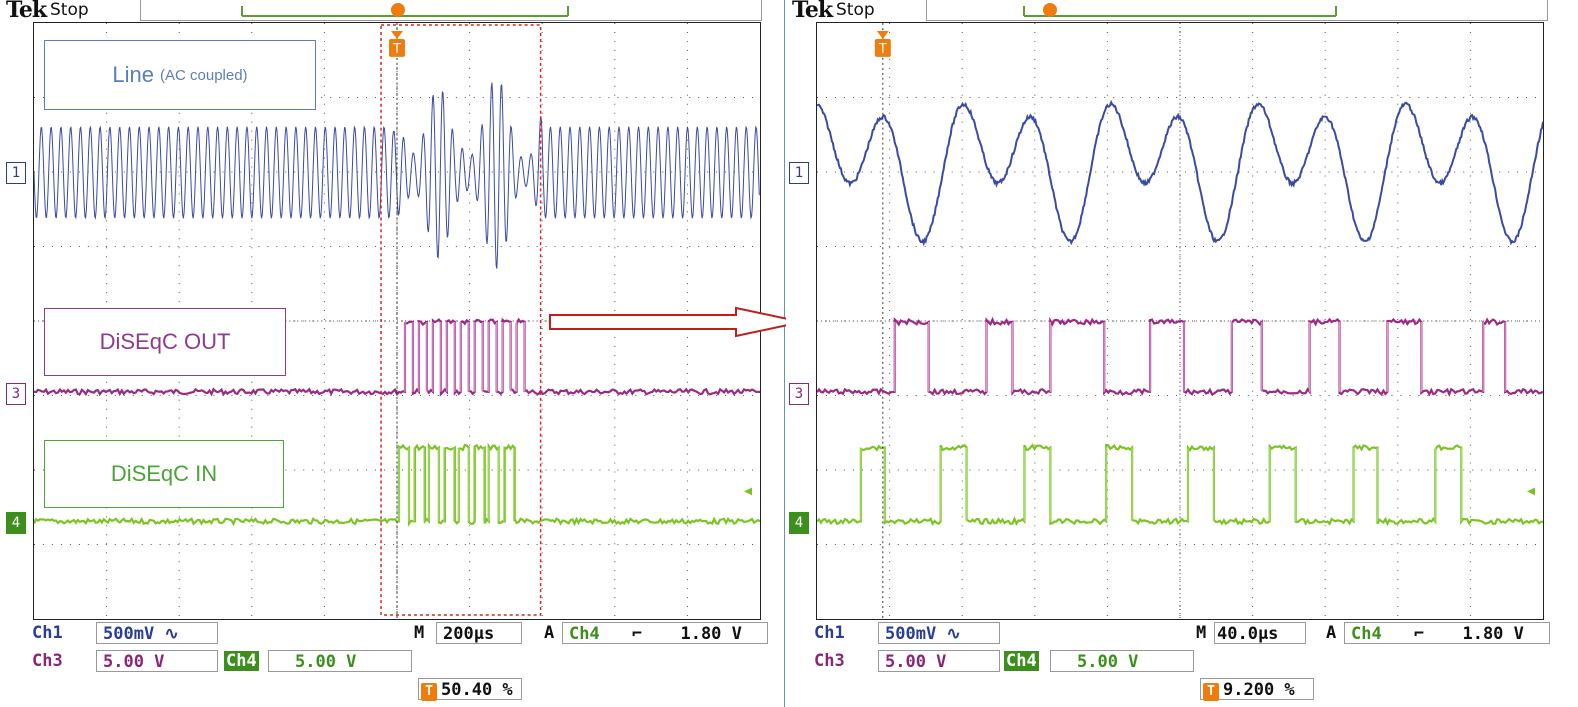  I want to click on left-top-bar: Tek Stop, so click(392, 11).